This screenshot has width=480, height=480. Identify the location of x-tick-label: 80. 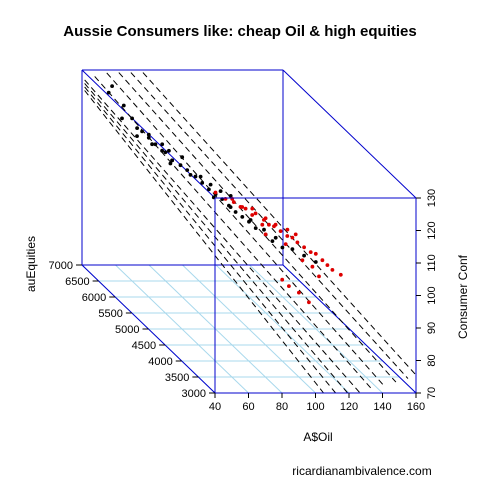
(282, 407).